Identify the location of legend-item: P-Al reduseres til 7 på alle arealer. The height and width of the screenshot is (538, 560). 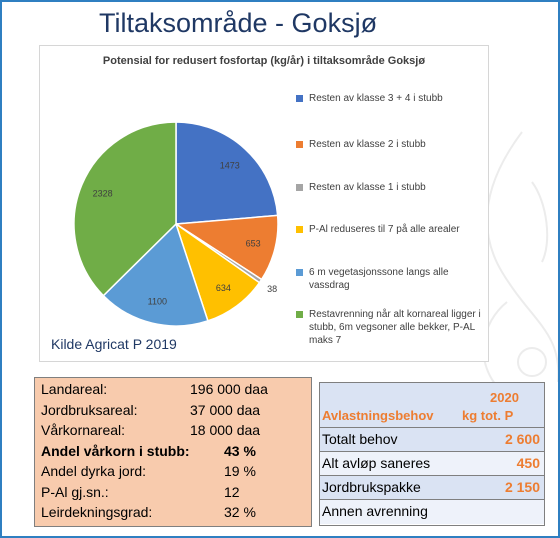
(391, 229).